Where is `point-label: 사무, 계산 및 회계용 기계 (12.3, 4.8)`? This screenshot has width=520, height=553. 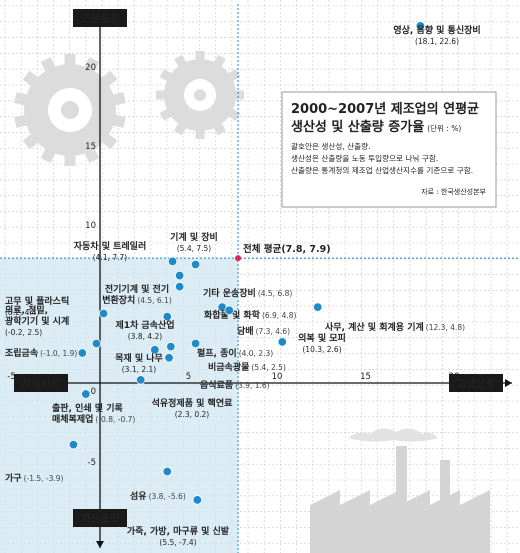 point-label: 사무, 계산 및 회계용 기계 (12.3, 4.8) is located at coordinates (395, 327).